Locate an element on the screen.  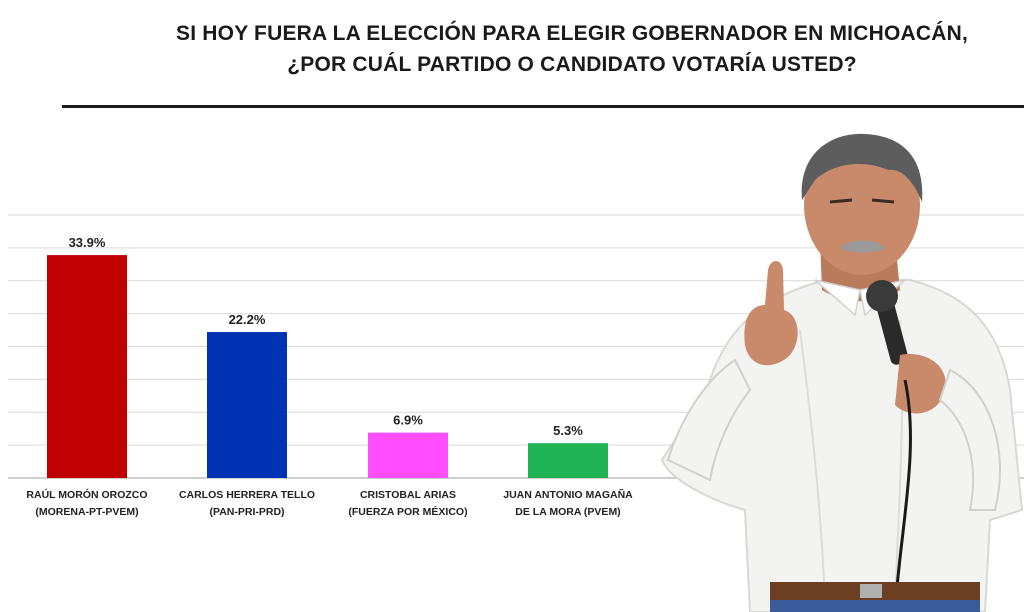
moustache is located at coordinates (862, 246).